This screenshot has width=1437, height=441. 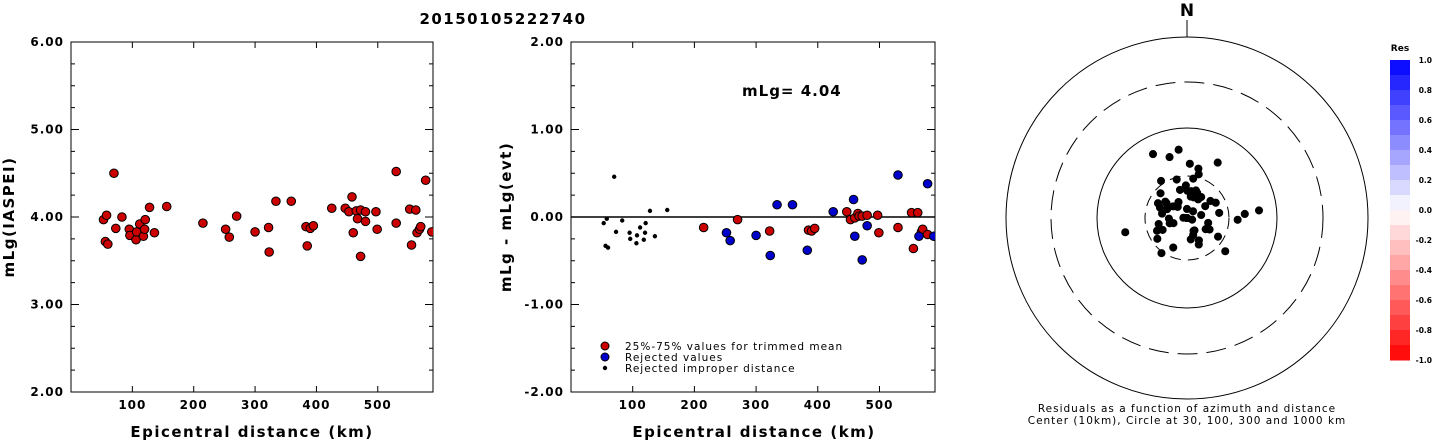 I want to click on north-label: N, so click(x=1187, y=11).